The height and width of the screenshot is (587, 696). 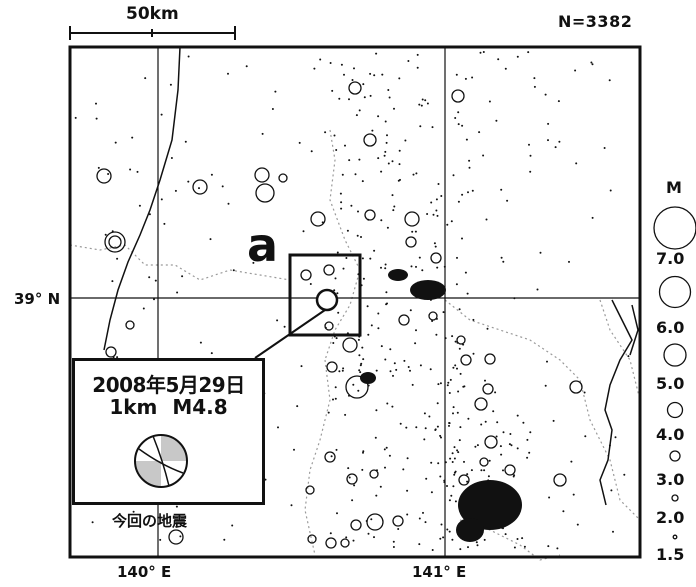 I want to click on event-caption: 今回の地震, so click(x=150, y=521).